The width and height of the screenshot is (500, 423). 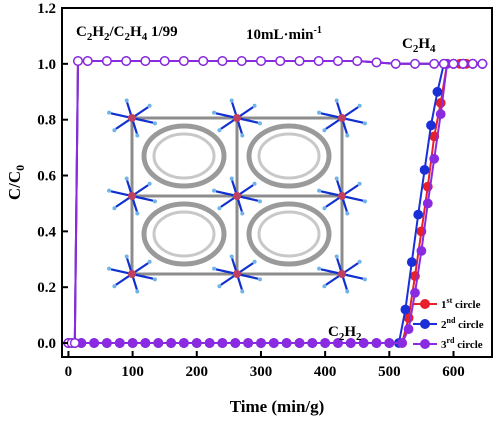 What do you see at coordinates (117, 32) in the screenshot?
I see `chem-text: /C` at bounding box center [117, 32].